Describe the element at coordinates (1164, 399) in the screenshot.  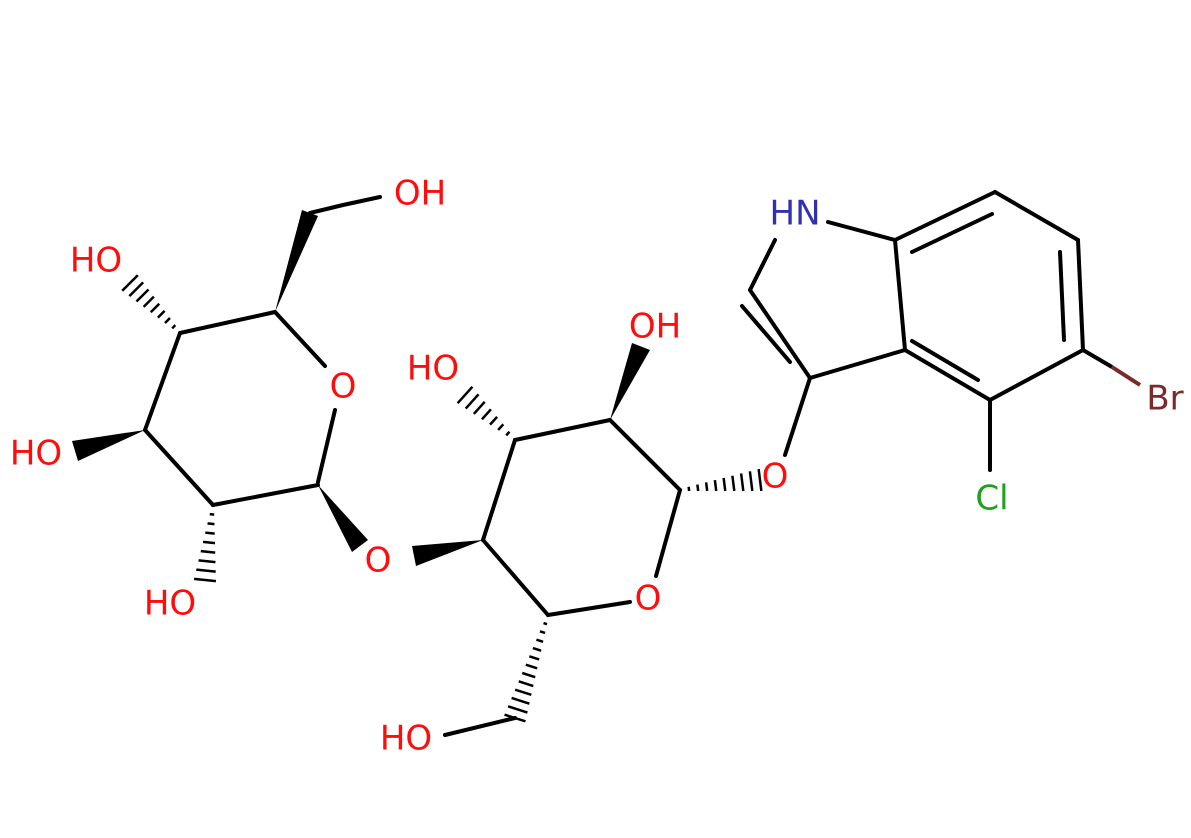
I see `atom-label: Br` at that location.